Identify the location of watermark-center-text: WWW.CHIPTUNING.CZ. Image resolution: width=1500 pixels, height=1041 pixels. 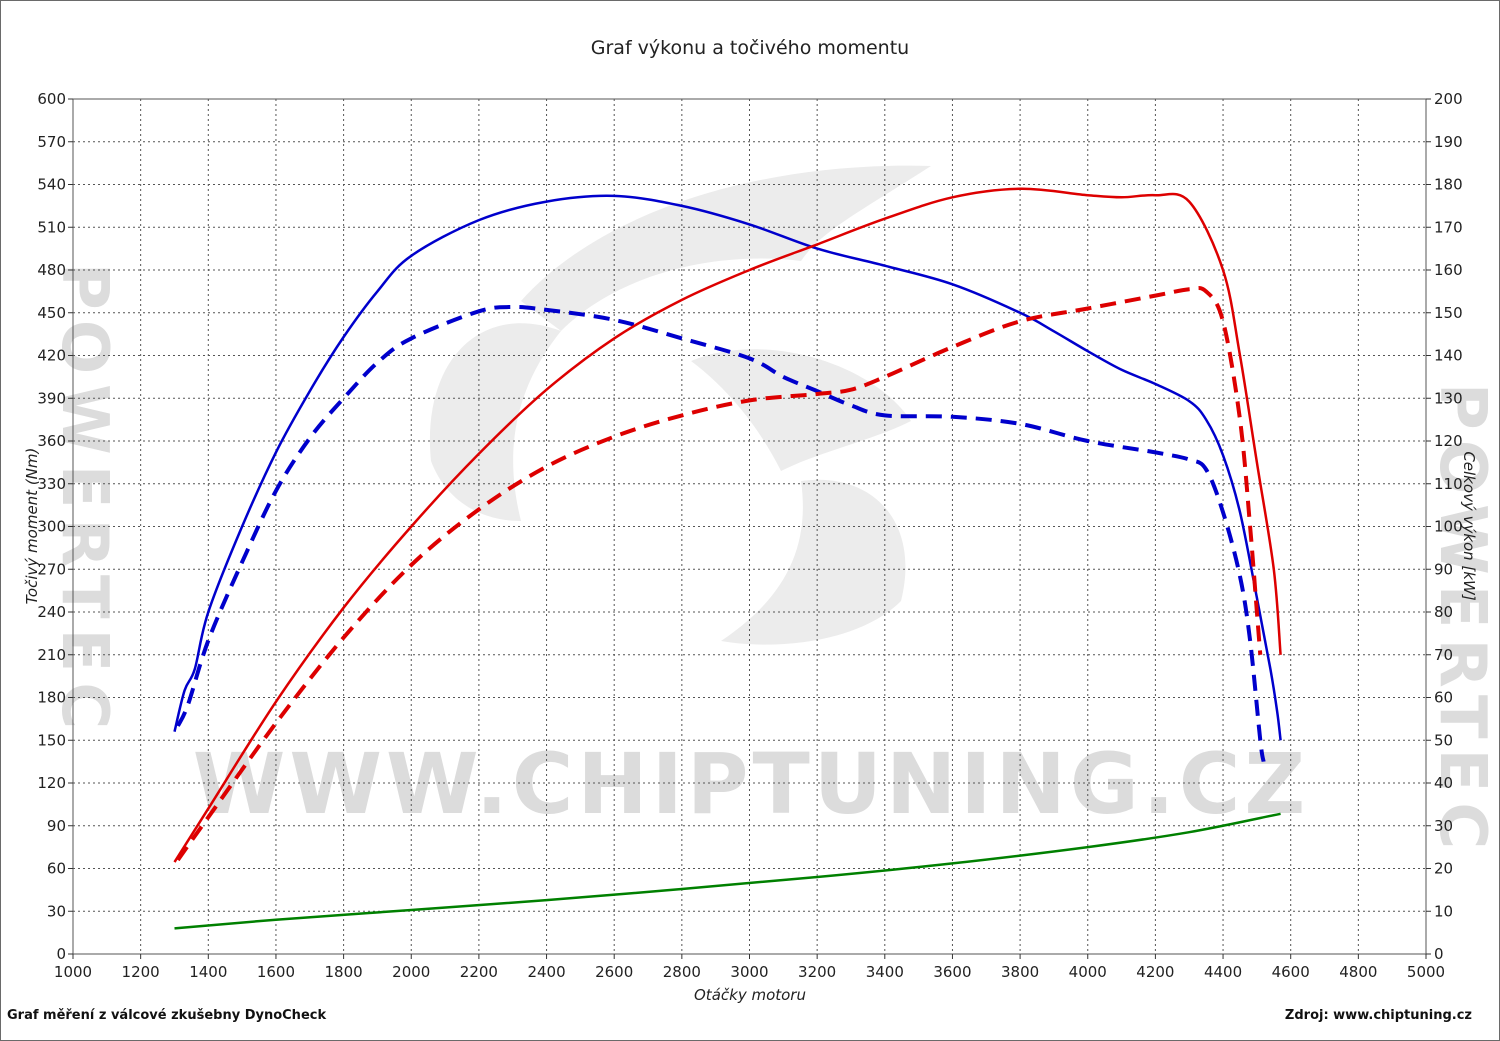
(751, 784).